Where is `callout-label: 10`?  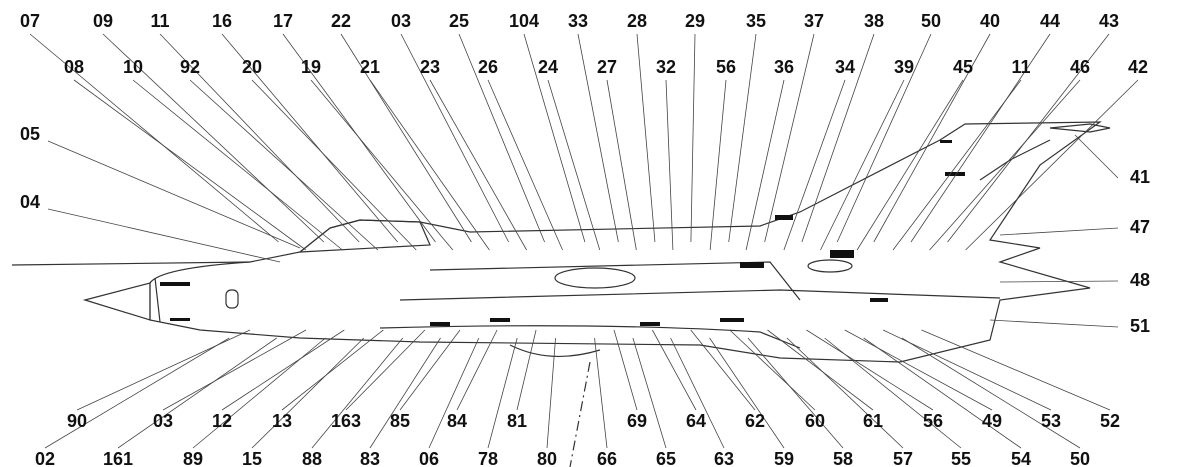
callout-label: 10 is located at coordinates (133, 67).